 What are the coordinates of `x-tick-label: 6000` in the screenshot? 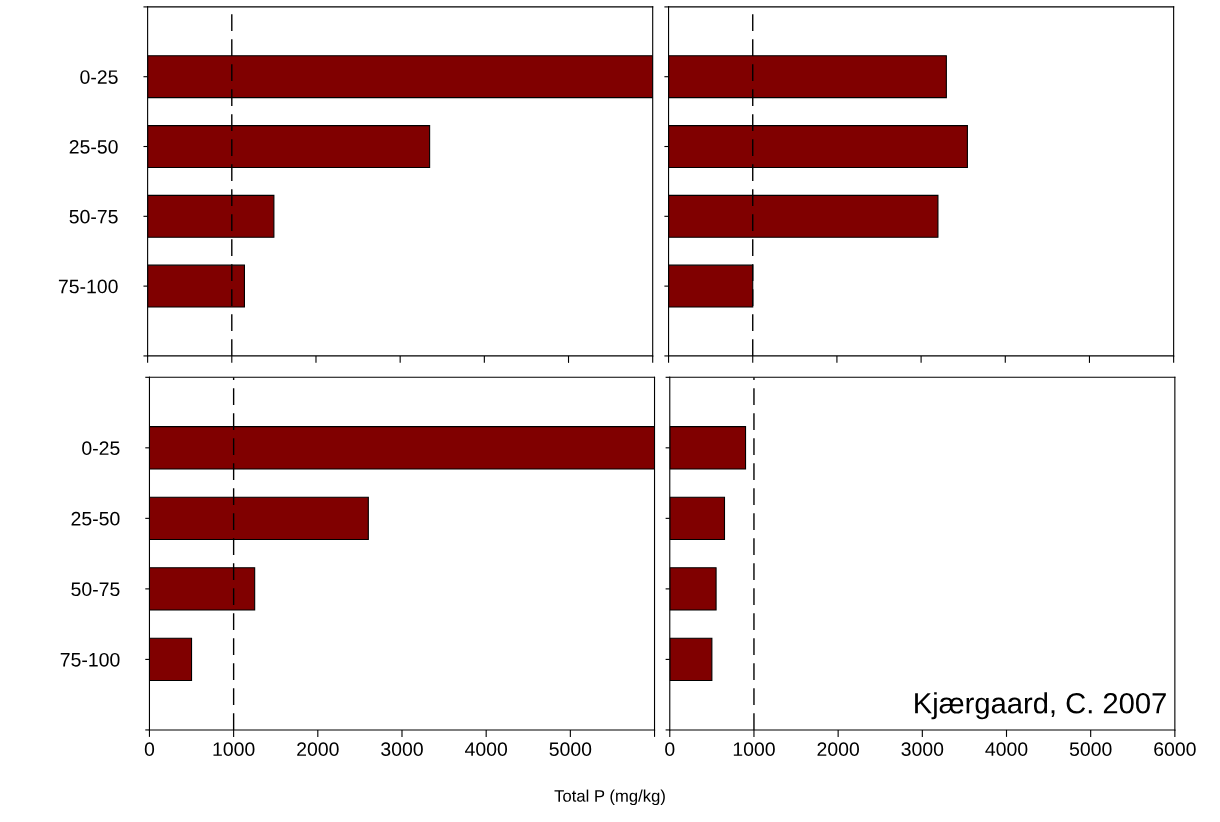 It's located at (1175, 749).